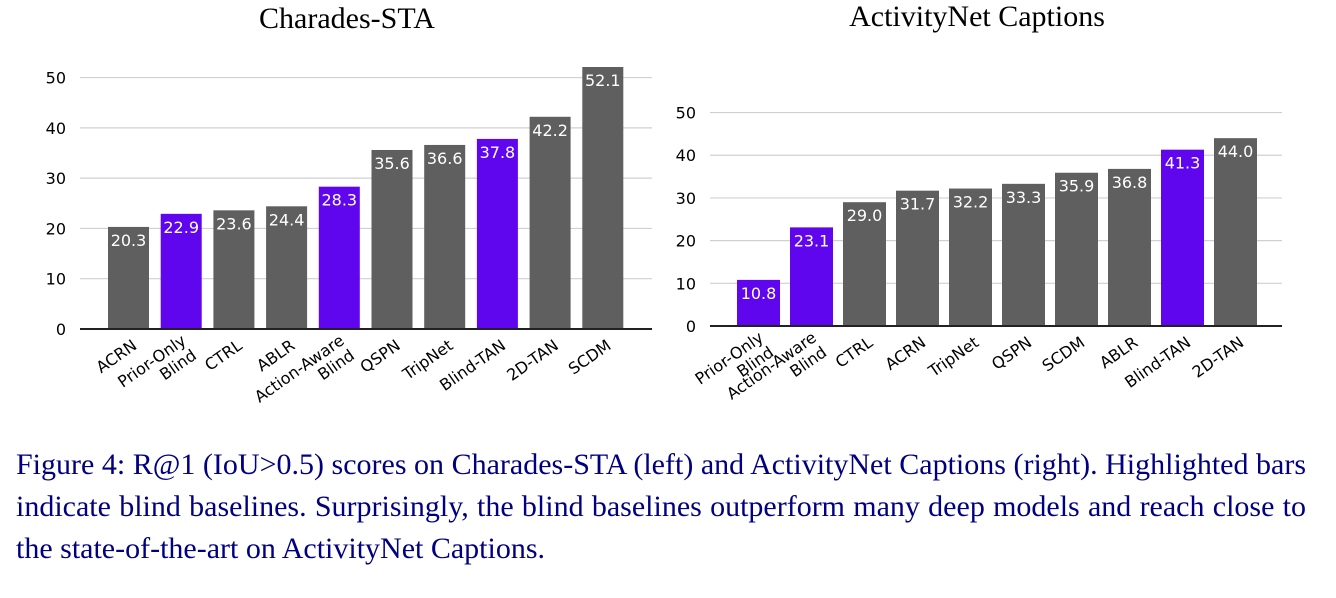 This screenshot has height=598, width=1336. What do you see at coordinates (953, 357) in the screenshot?
I see `x-category-label: TripNet` at bounding box center [953, 357].